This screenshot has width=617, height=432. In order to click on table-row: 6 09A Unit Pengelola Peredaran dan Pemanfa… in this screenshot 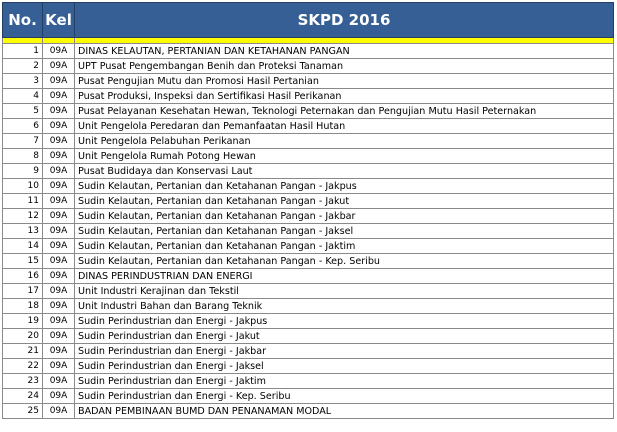, I will do `click(308, 126)`.